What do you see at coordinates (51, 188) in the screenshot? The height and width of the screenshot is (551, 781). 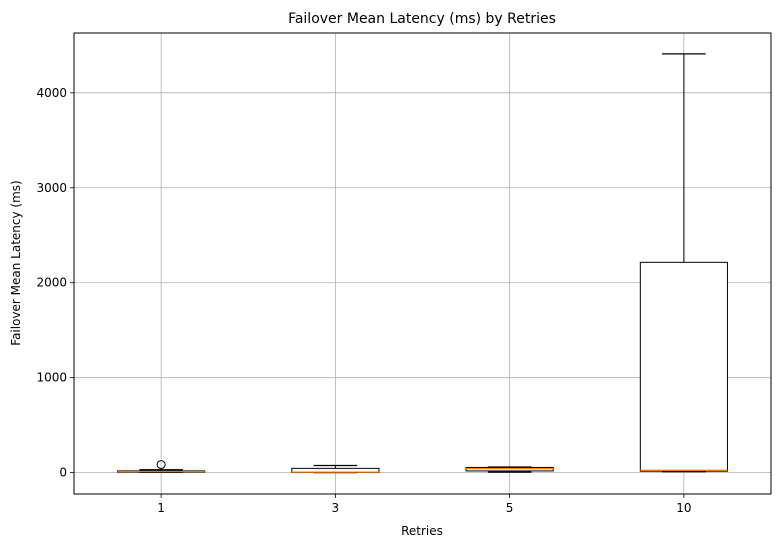 I see `y-tick-label: 3000` at bounding box center [51, 188].